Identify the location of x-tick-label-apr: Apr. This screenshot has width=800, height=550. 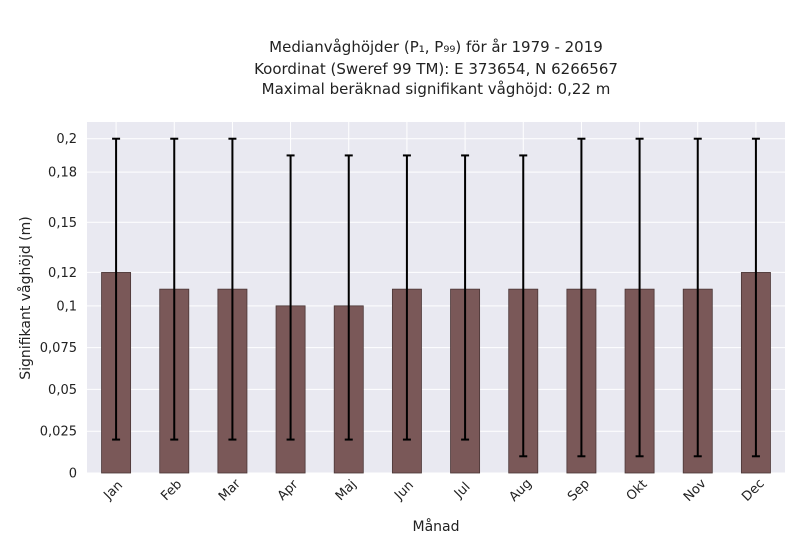
(288, 490).